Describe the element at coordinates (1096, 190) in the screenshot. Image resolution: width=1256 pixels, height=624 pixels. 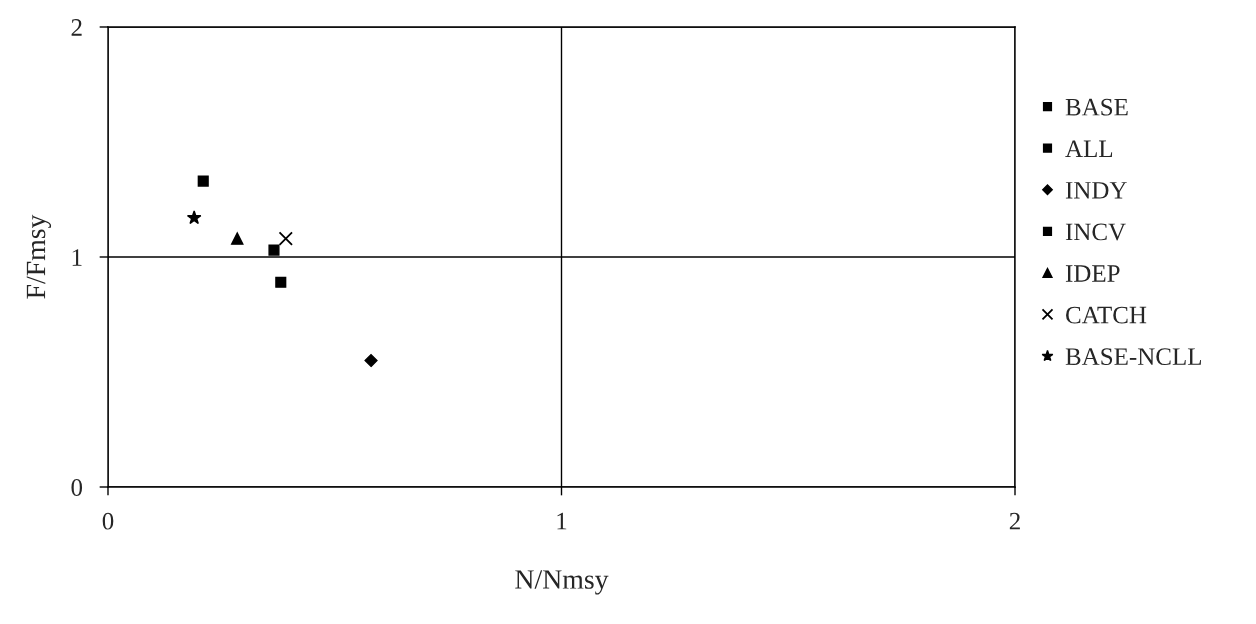
I see `legend-label: INDY` at that location.